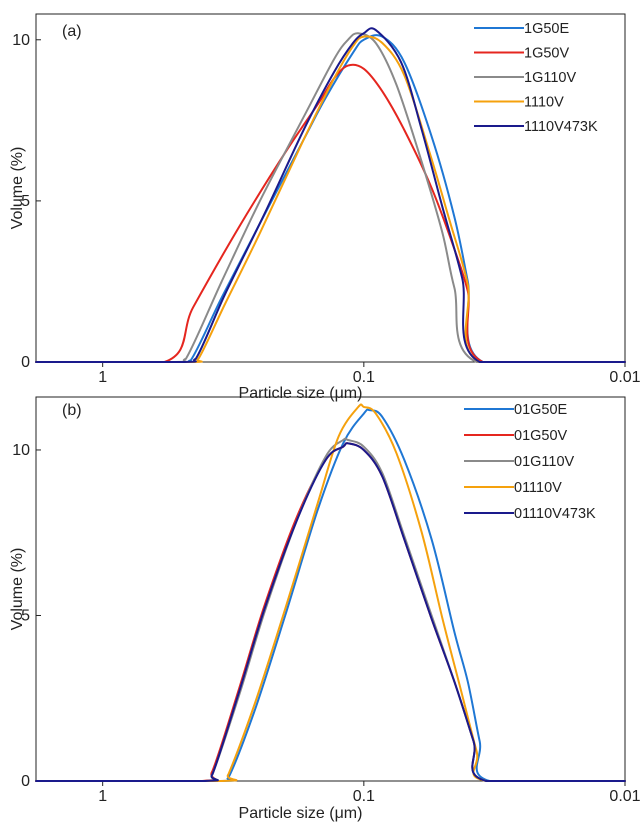  I want to click on legend-label-01G50E: 01G50E, so click(541, 410).